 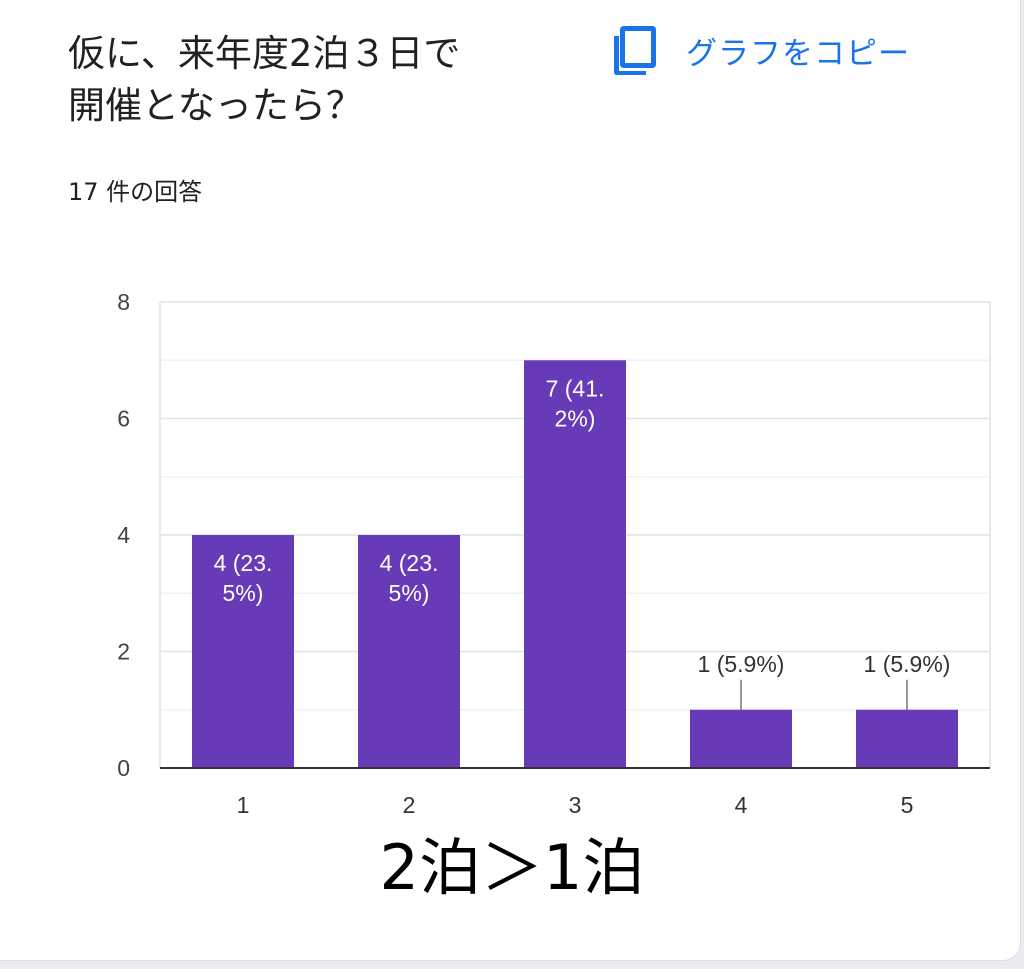 I want to click on question-line-2: 開催となったら？, so click(x=215, y=105).